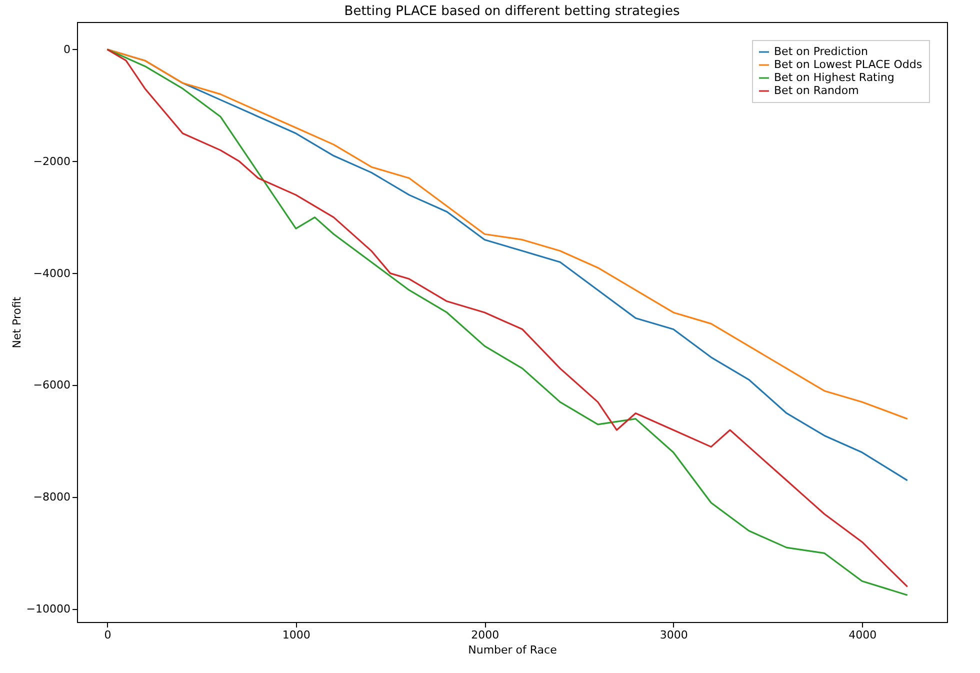 This screenshot has width=980, height=673. Describe the element at coordinates (51, 273) in the screenshot. I see `y-tick-label: −4000` at that location.